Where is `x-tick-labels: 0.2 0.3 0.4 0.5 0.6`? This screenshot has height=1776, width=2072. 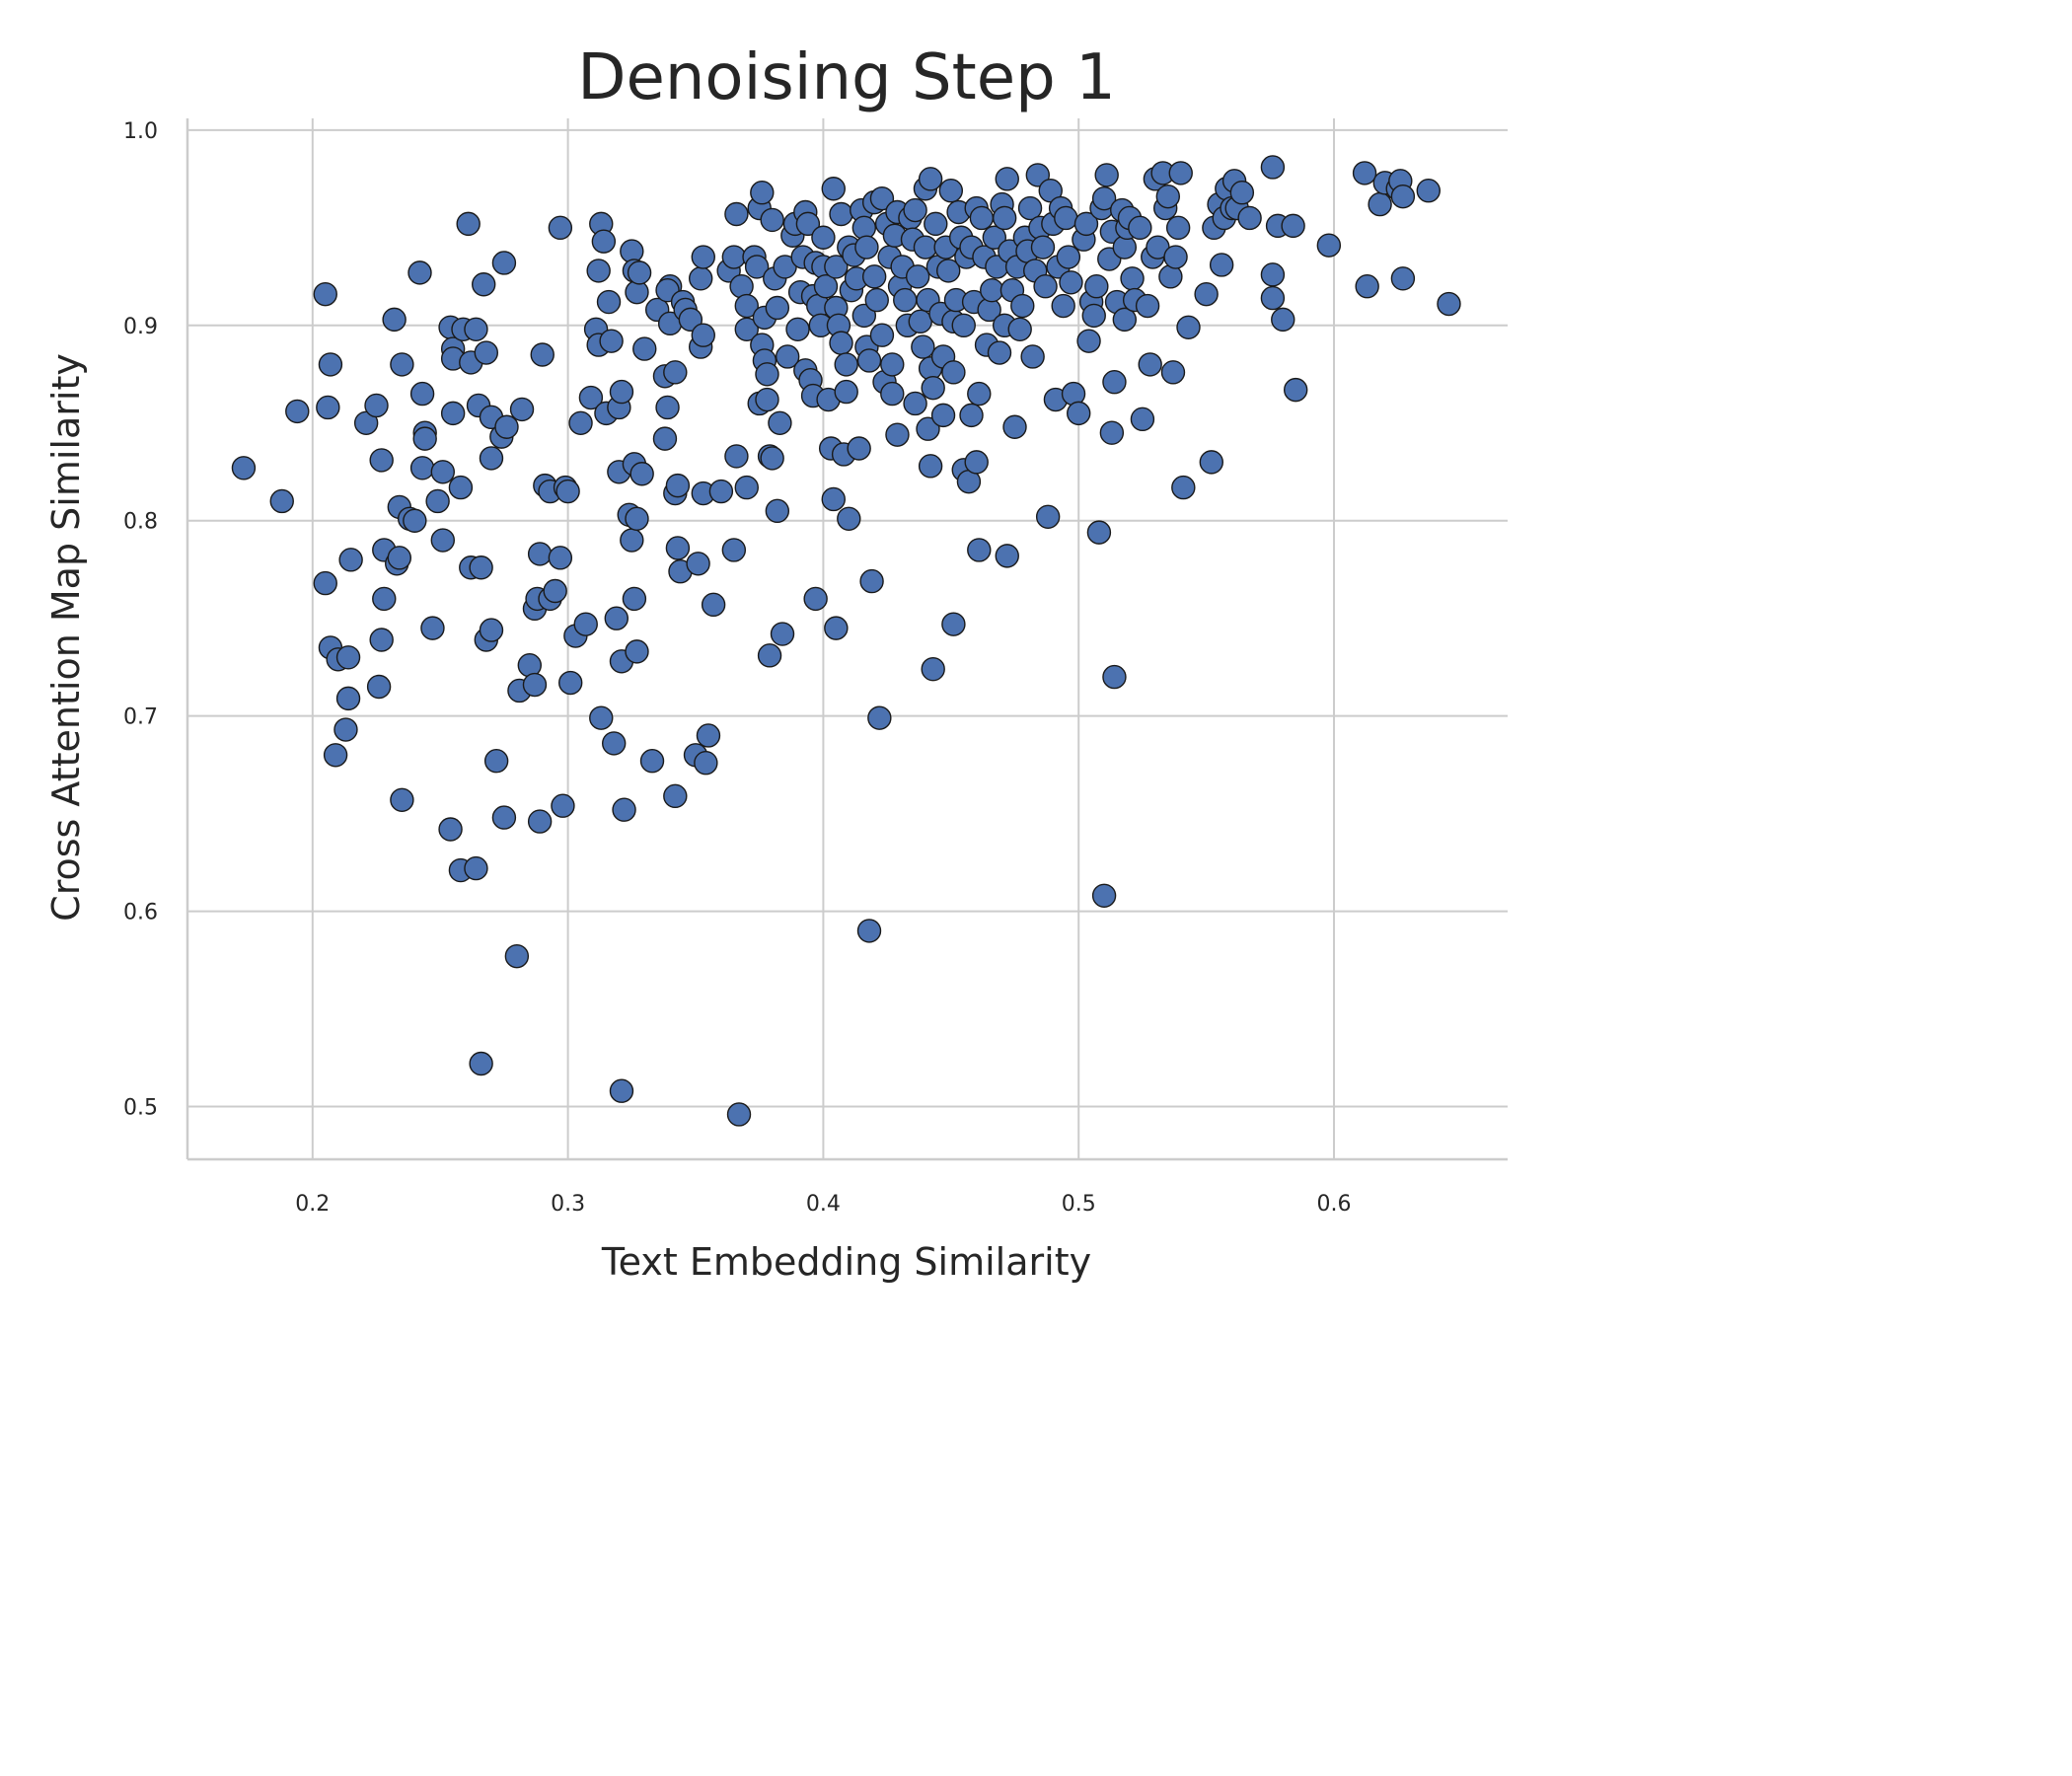 x-tick-labels: 0.2 0.3 0.4 0.5 0.6 is located at coordinates (823, 1204).